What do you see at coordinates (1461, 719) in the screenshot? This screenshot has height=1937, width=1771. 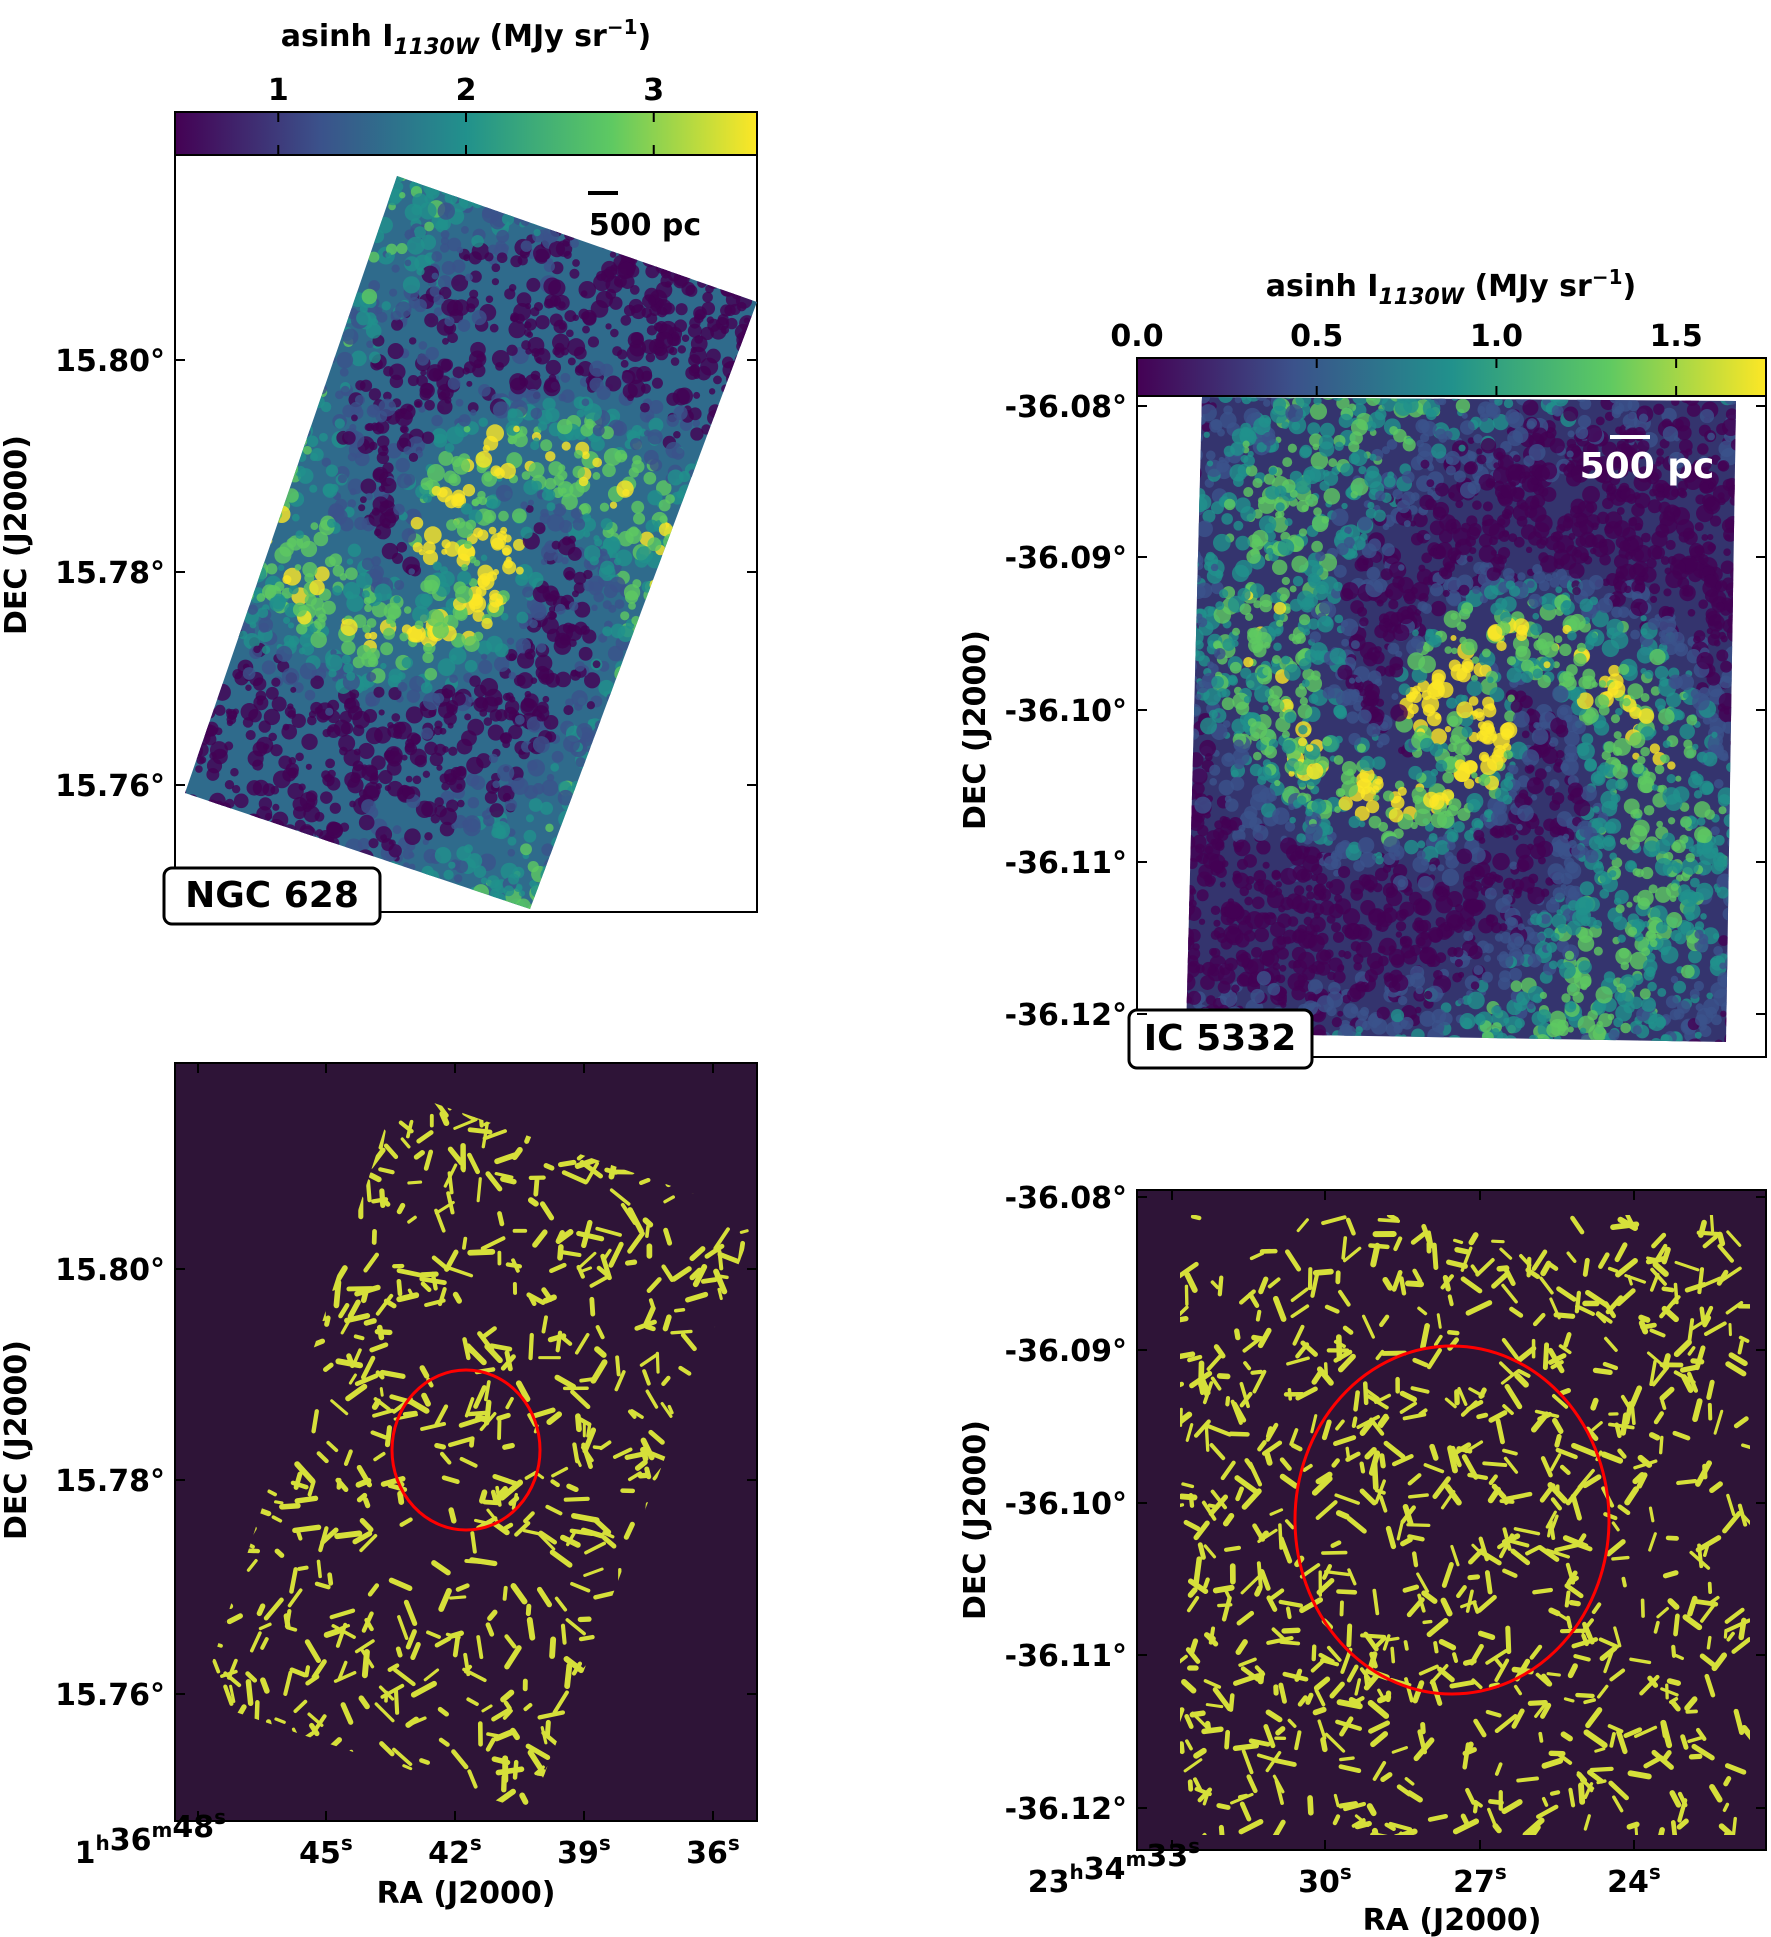 I see `ic5332-image` at bounding box center [1461, 719].